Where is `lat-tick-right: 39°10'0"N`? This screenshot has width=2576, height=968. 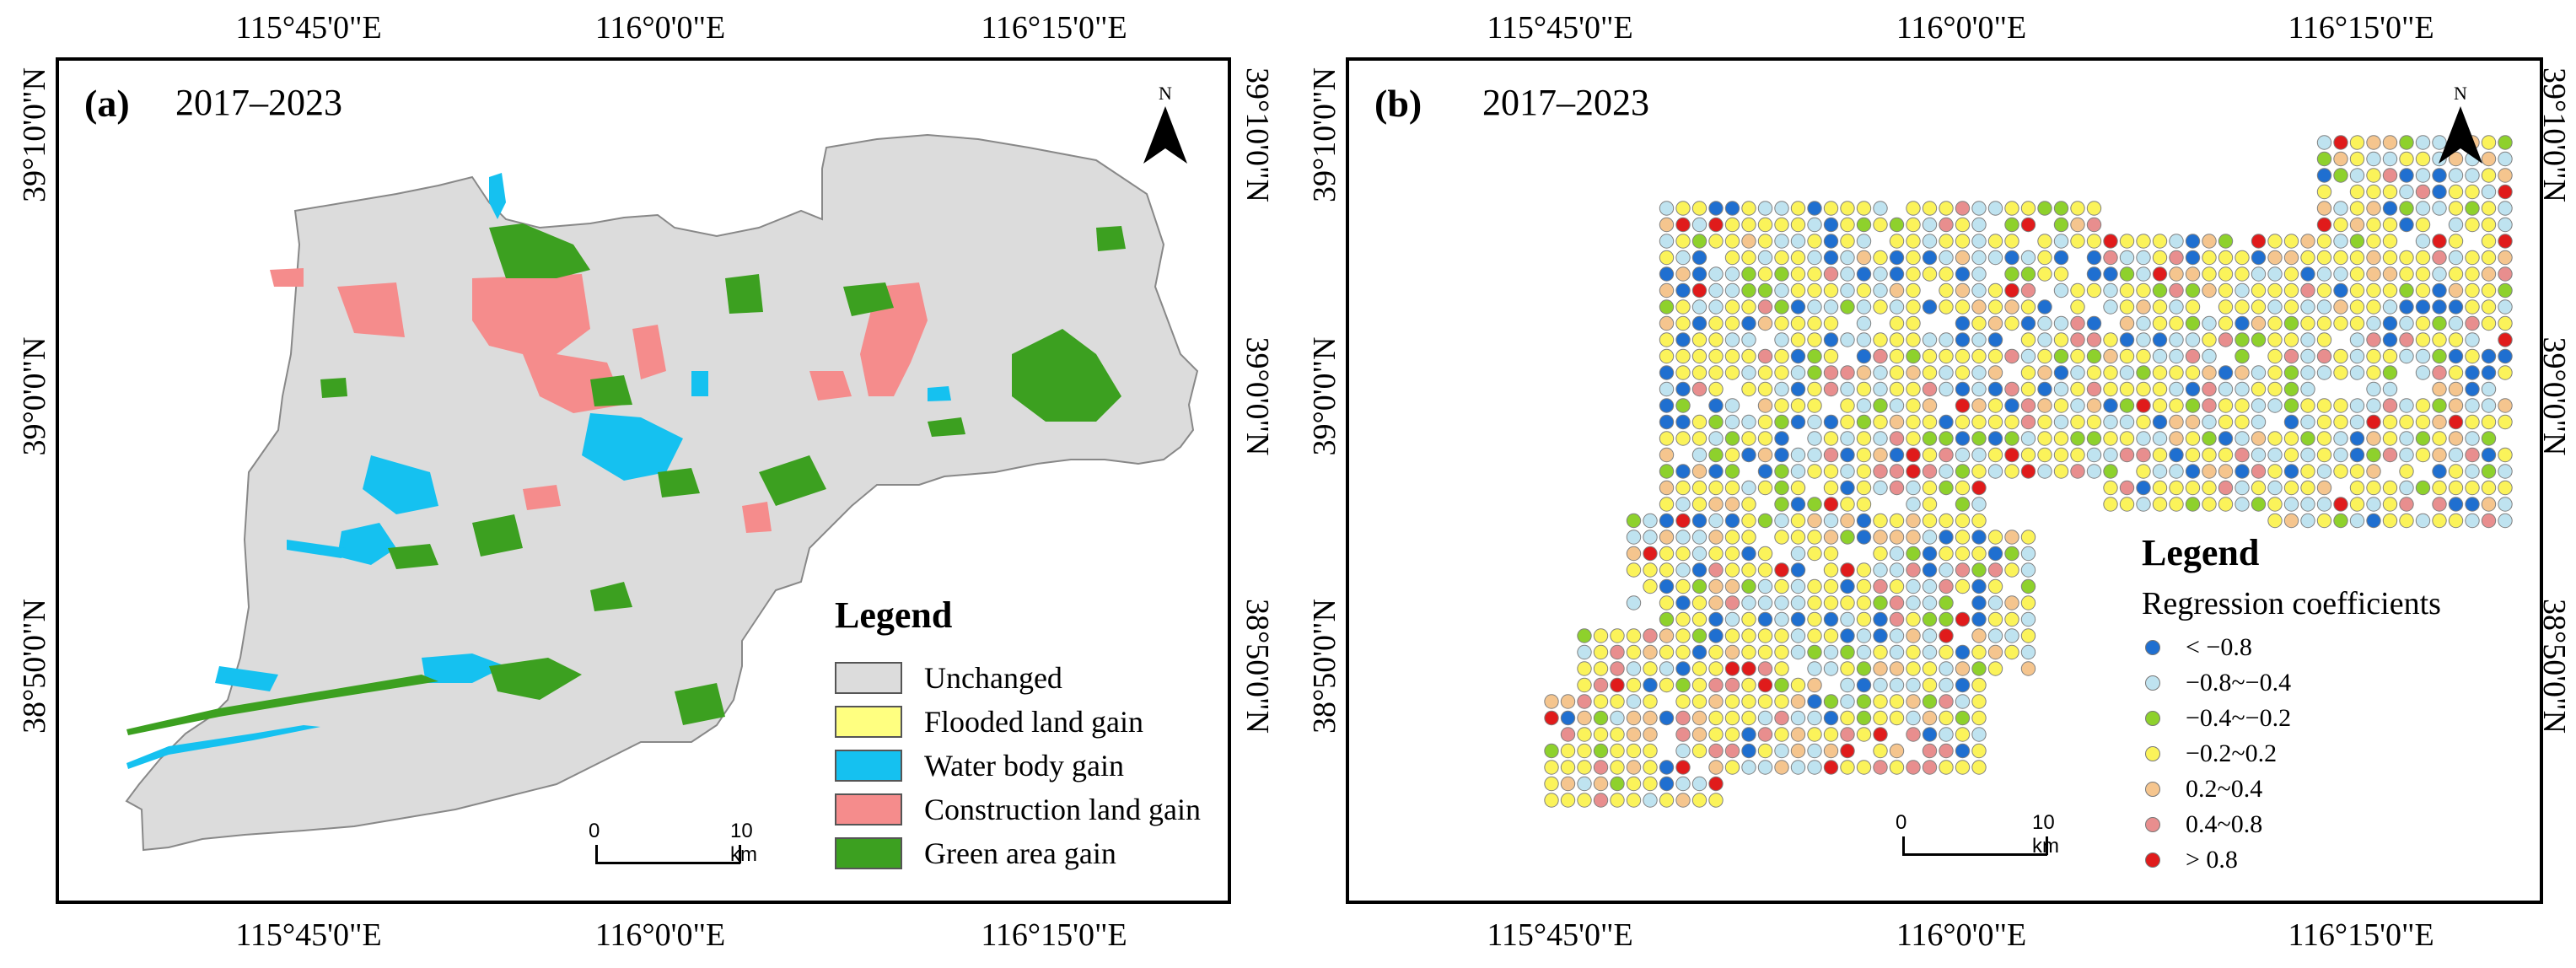 lat-tick-right: 39°10'0"N is located at coordinates (2554, 134).